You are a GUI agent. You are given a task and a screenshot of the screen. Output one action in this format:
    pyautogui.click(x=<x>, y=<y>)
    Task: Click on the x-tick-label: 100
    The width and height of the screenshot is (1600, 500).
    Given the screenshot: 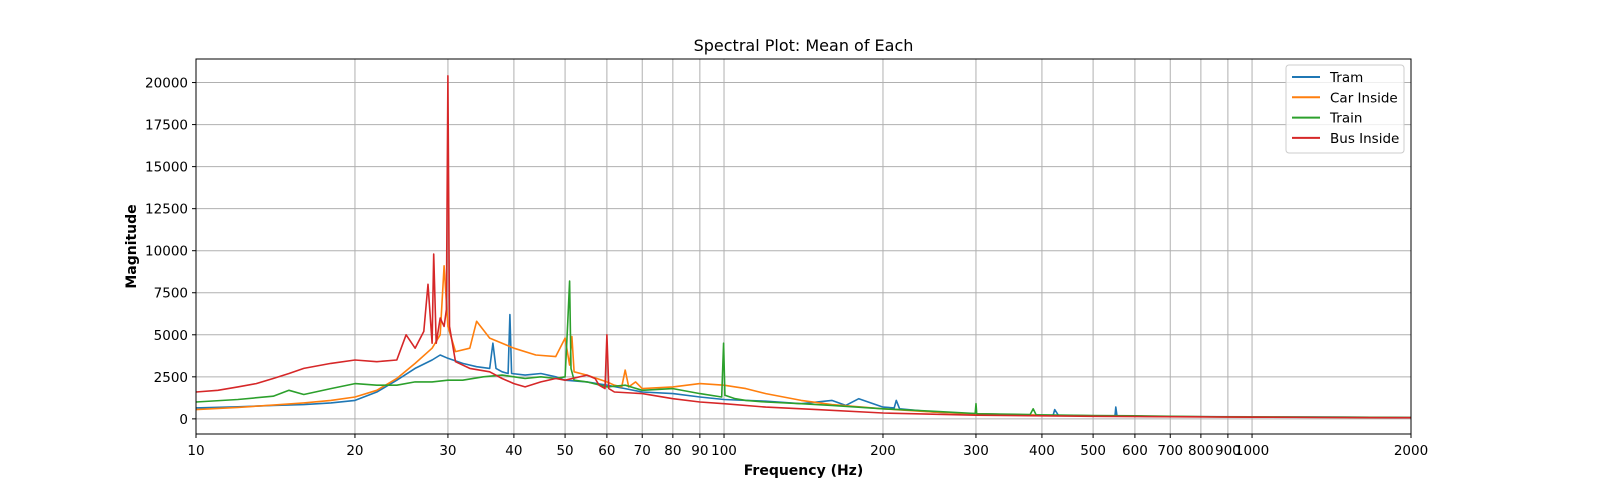 What is the action you would take?
    pyautogui.click(x=724, y=451)
    